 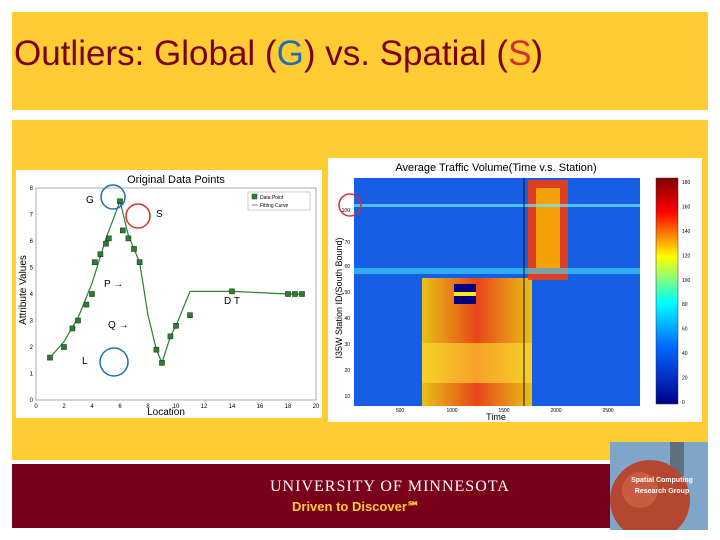 What do you see at coordinates (347, 397) in the screenshot?
I see `heatmap-ytick-10: 10` at bounding box center [347, 397].